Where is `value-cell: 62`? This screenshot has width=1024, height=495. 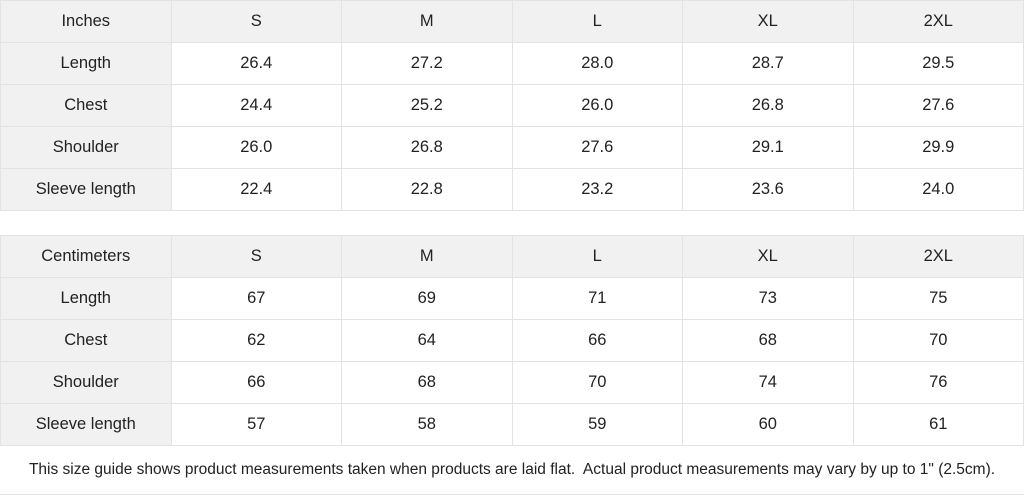 value-cell: 62 is located at coordinates (256, 340).